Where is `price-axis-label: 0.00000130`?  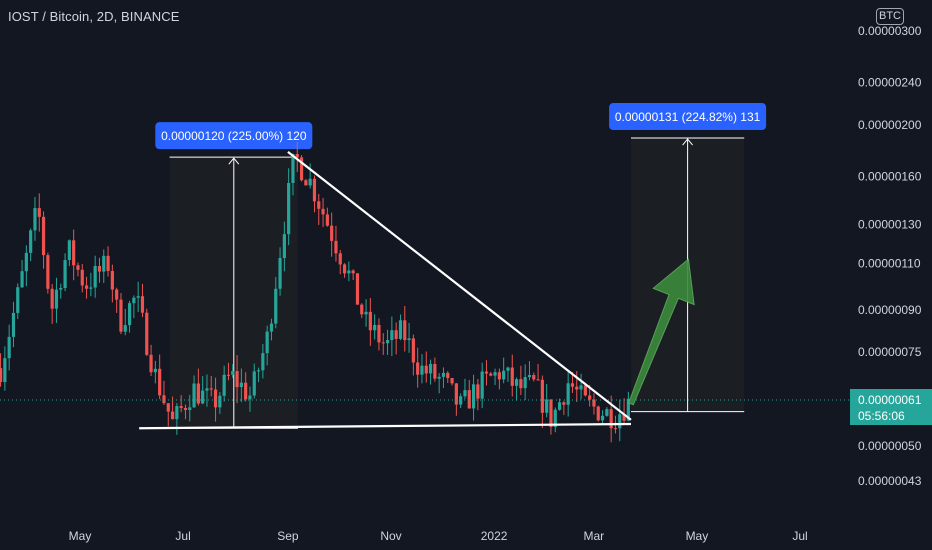 price-axis-label: 0.00000130 is located at coordinates (890, 225).